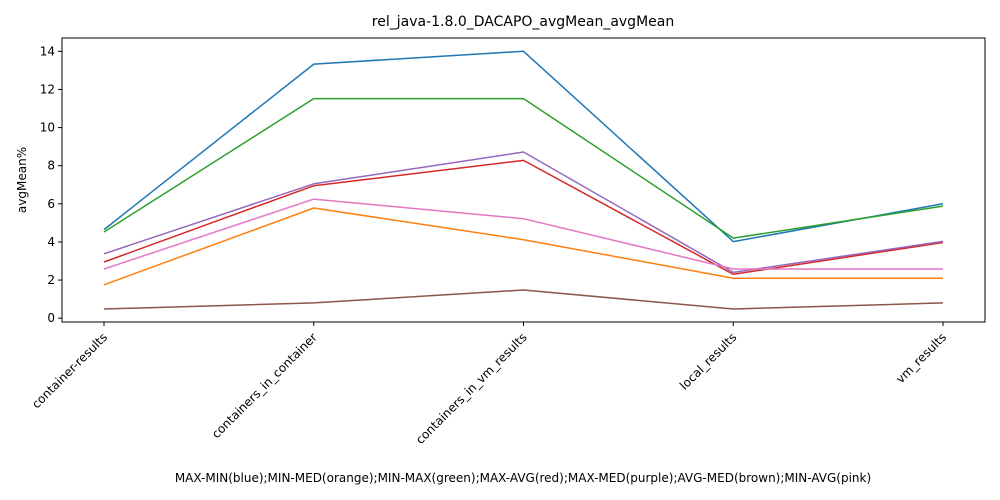 The width and height of the screenshot is (1000, 500). Describe the element at coordinates (264, 385) in the screenshot. I see `x-tick-label: containers_in_container` at that location.